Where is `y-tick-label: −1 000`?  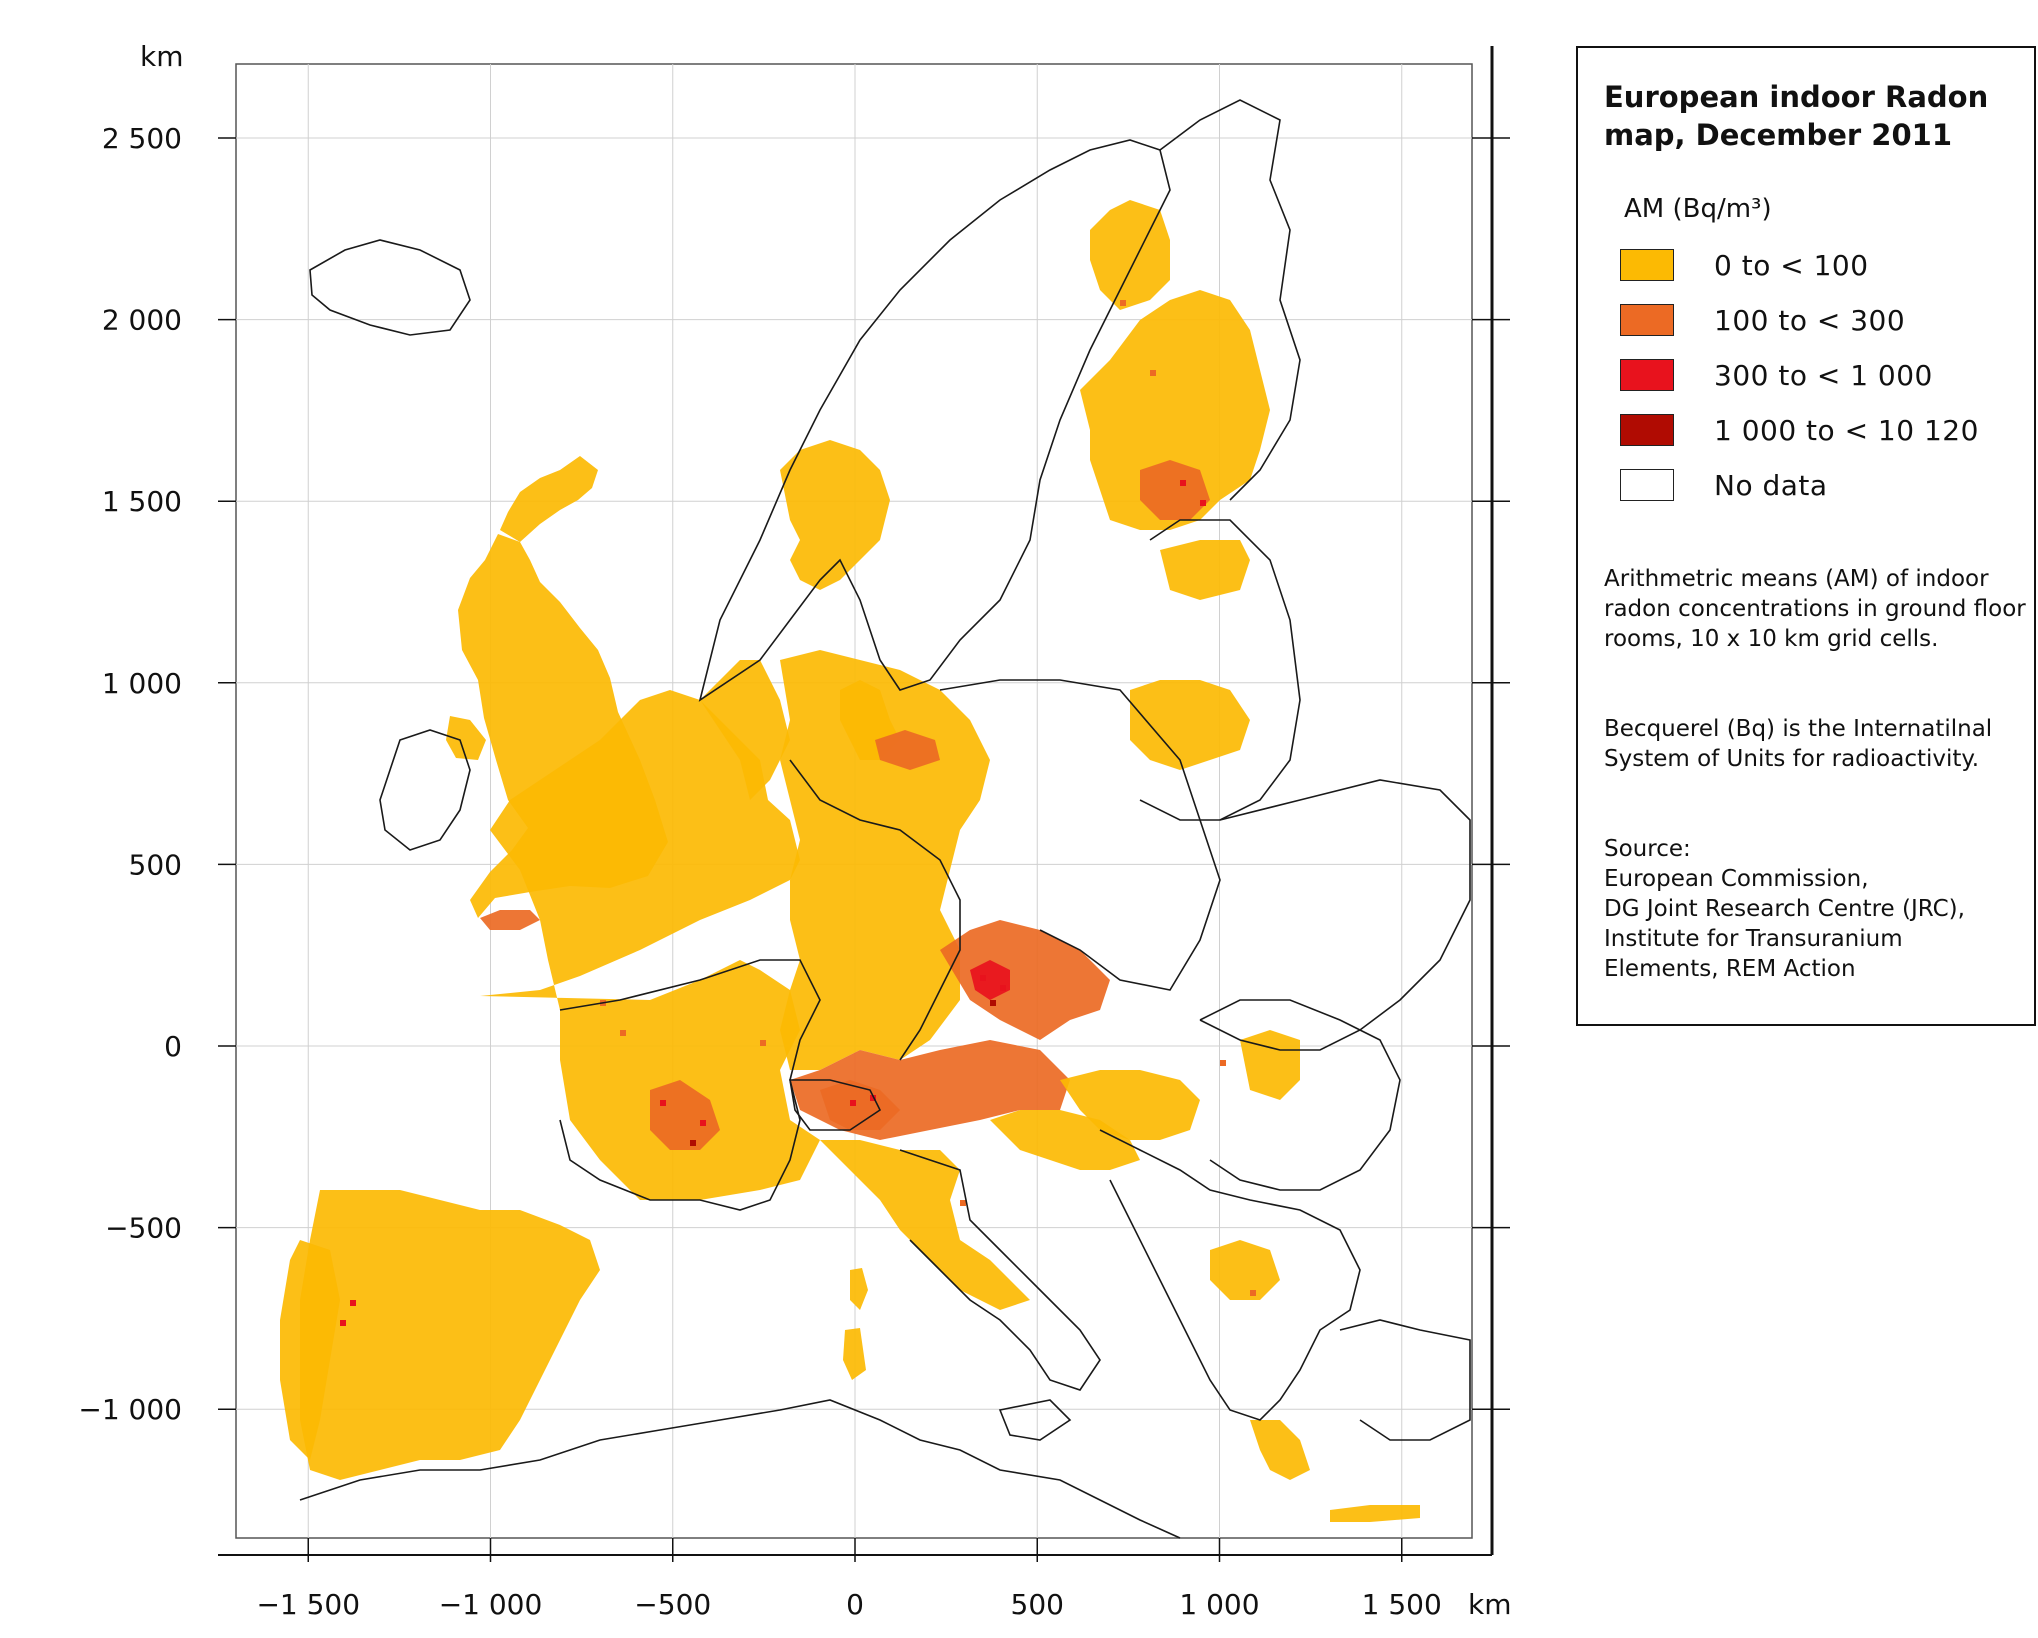 y-tick-label: −1 000 is located at coordinates (130, 1409).